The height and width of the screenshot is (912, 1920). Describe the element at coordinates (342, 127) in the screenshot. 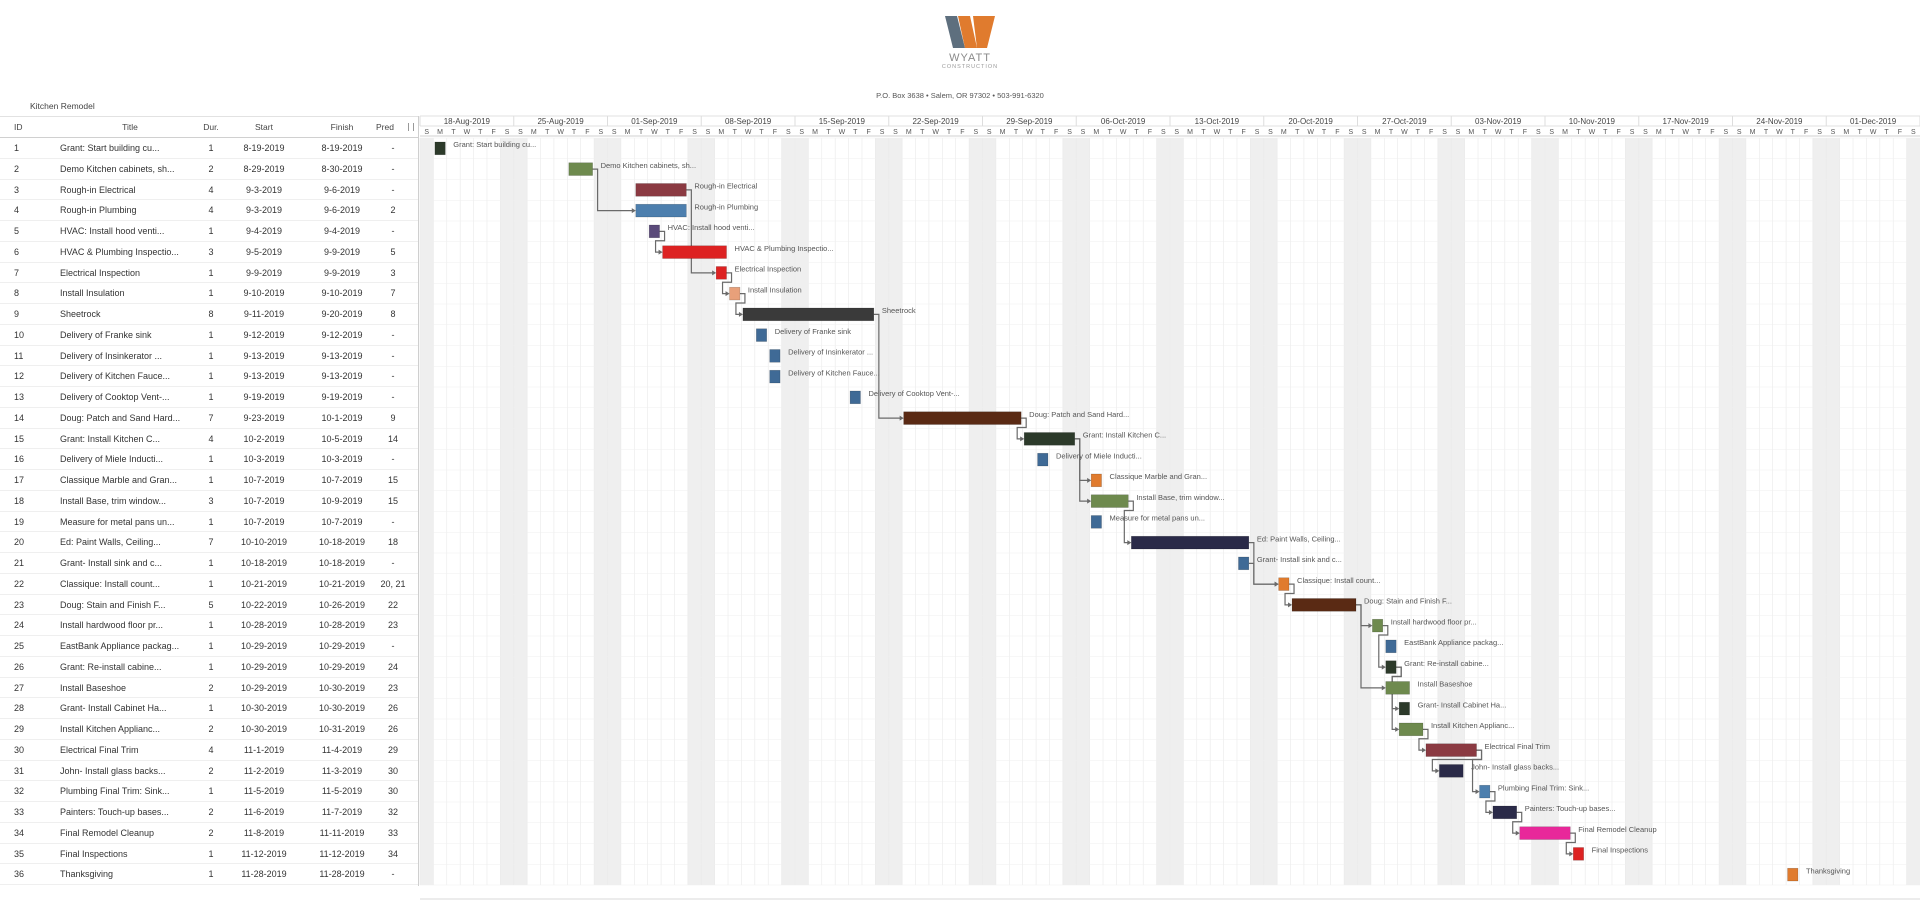

I see `column-header-finish: Finish` at that location.